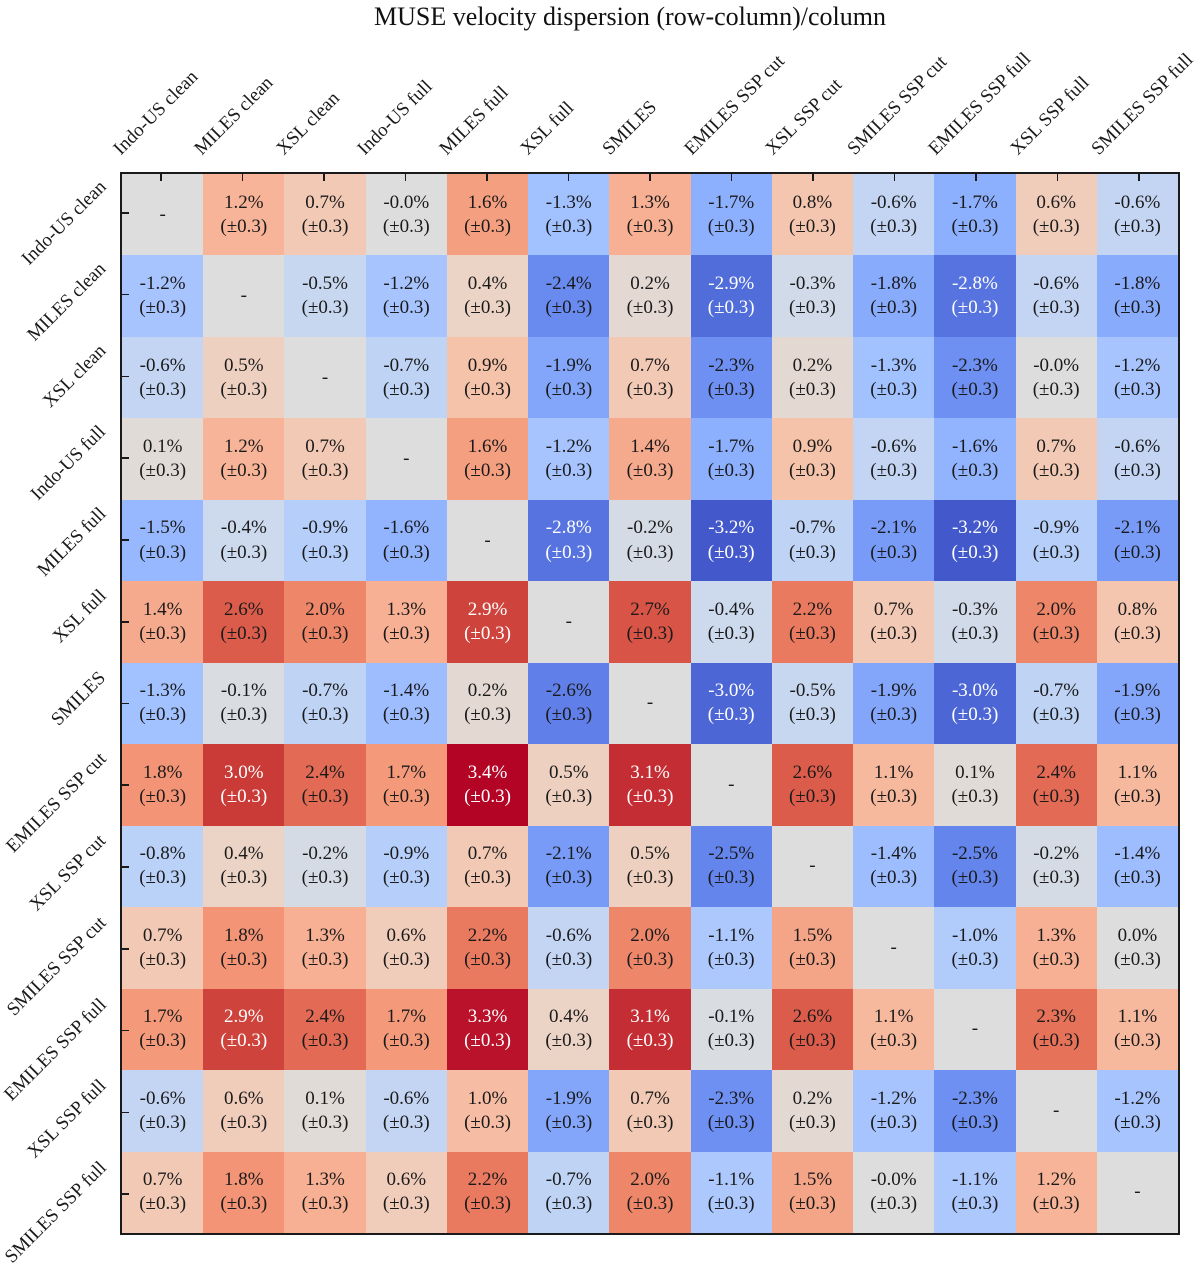 The width and height of the screenshot is (1200, 1268). I want to click on heatmap-cell: -0.0% (±0.3), so click(1056, 377).